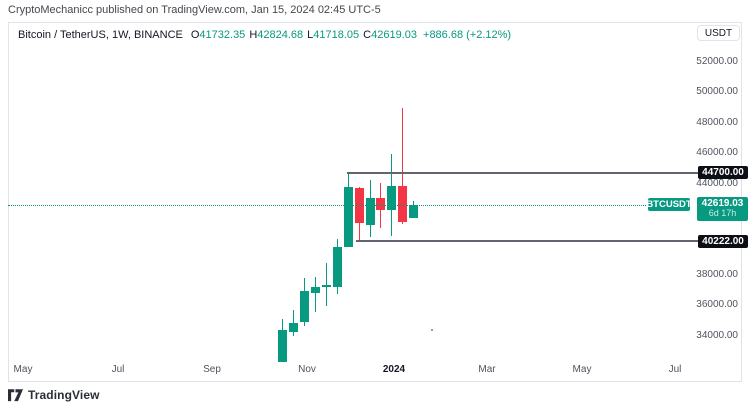  Describe the element at coordinates (328, 205) in the screenshot. I see `last-price-line` at that location.